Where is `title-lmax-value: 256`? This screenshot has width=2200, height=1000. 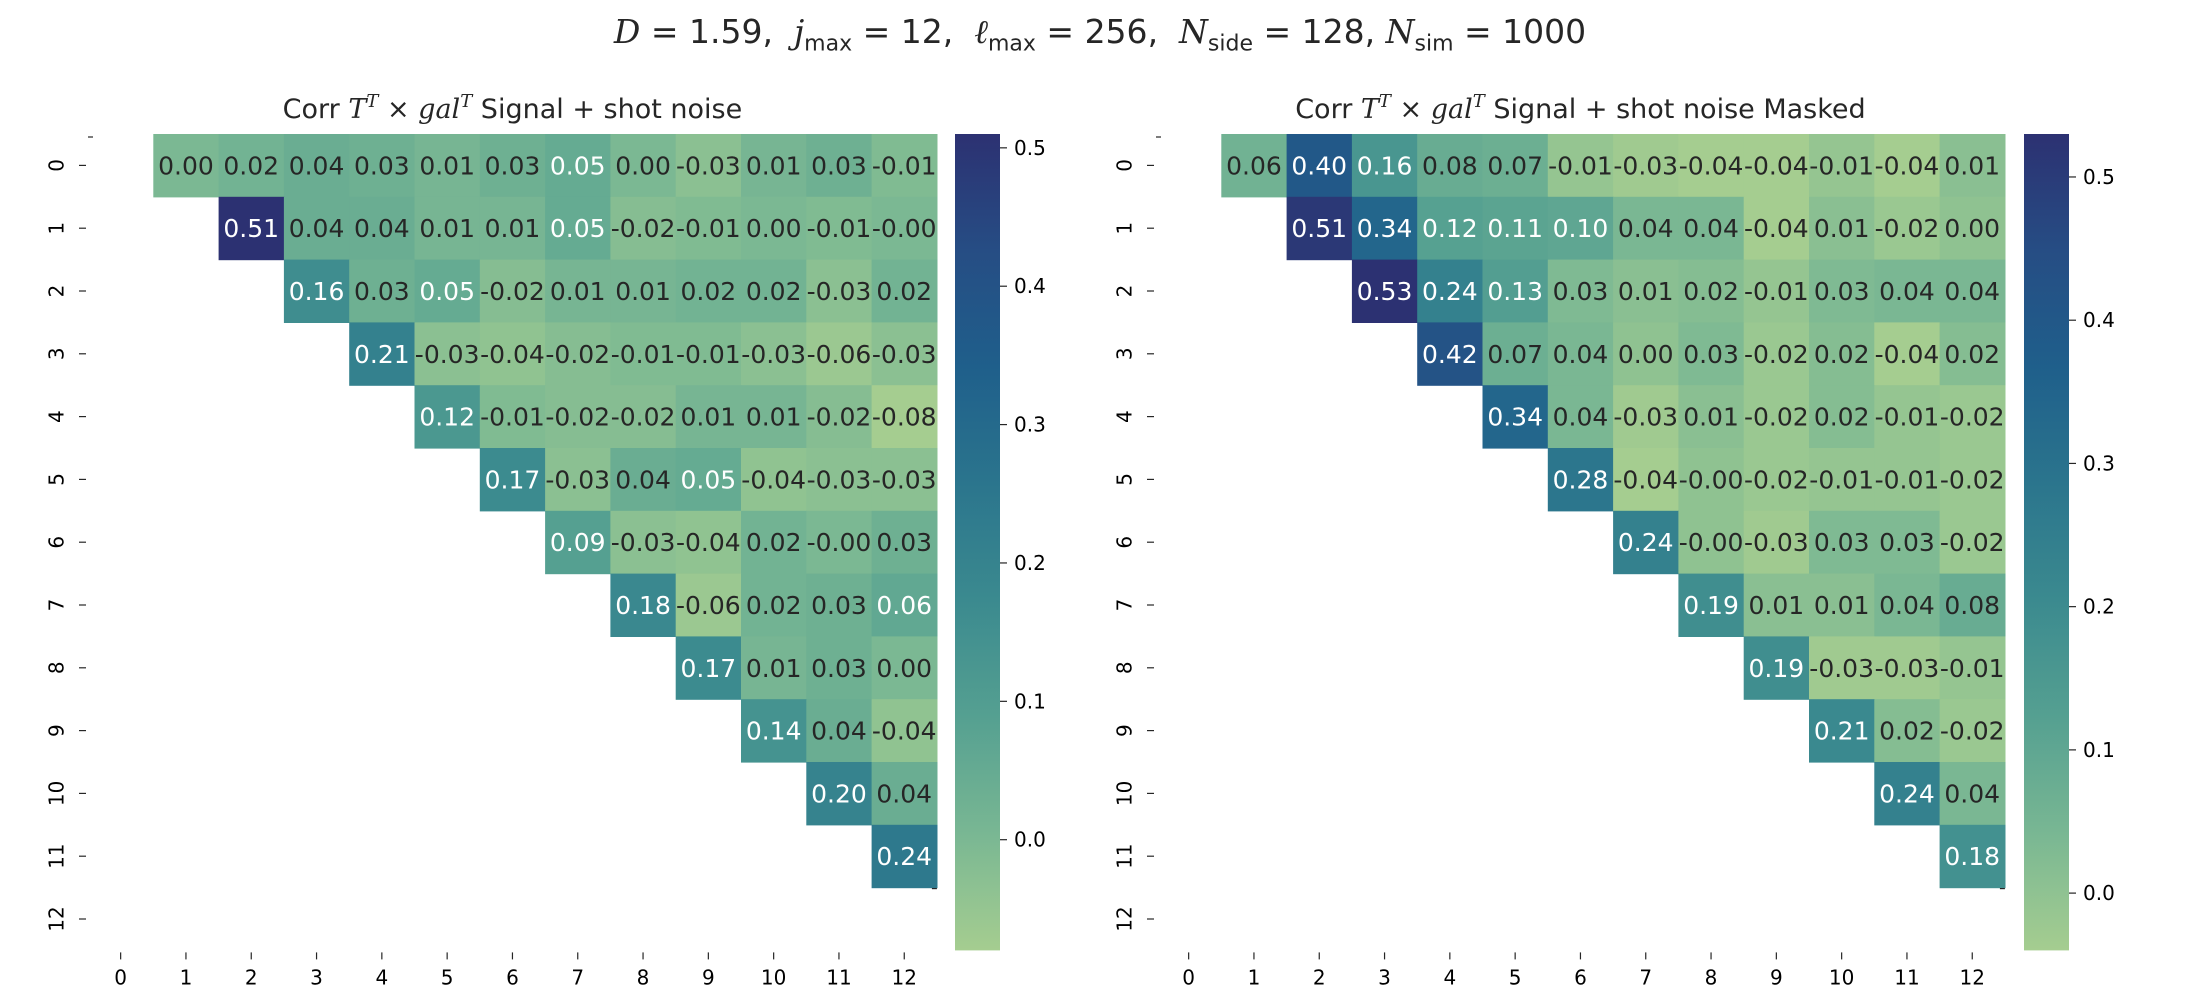
title-lmax-value: 256 is located at coordinates (1116, 31).